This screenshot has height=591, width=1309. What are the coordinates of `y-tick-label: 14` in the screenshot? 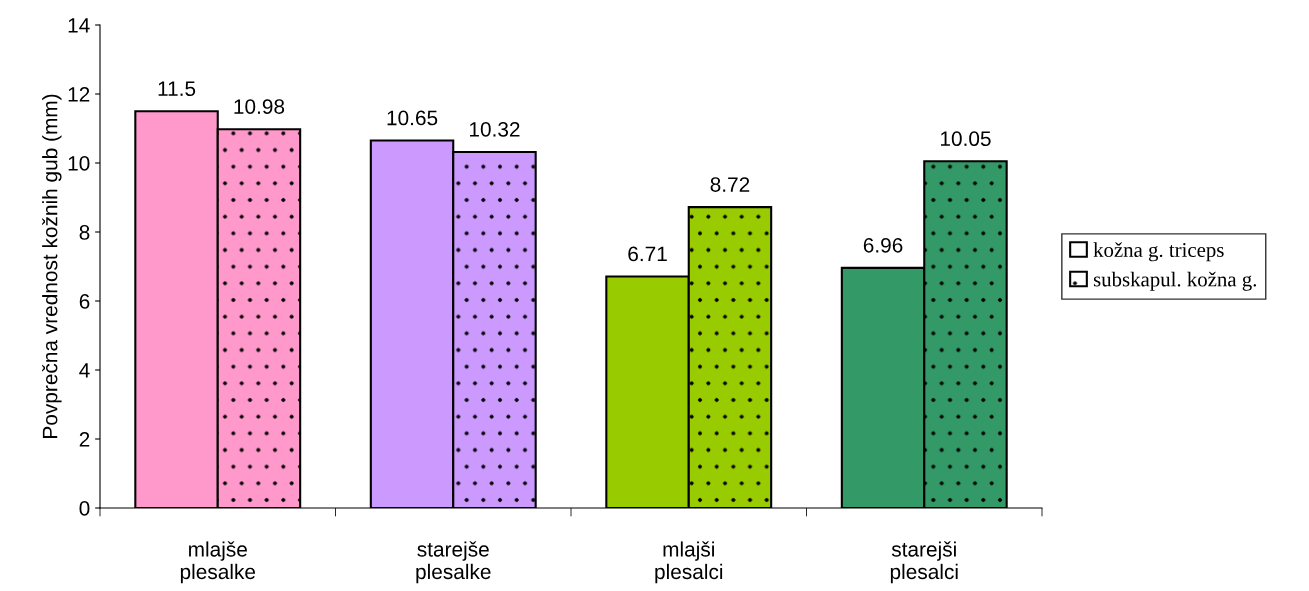 It's located at (79, 25).